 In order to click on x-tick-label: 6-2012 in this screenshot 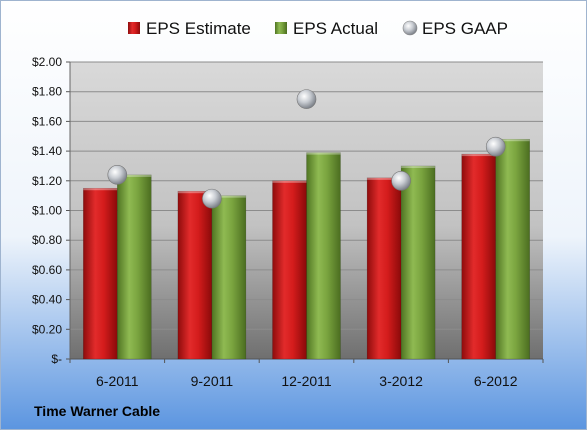, I will do `click(496, 381)`.